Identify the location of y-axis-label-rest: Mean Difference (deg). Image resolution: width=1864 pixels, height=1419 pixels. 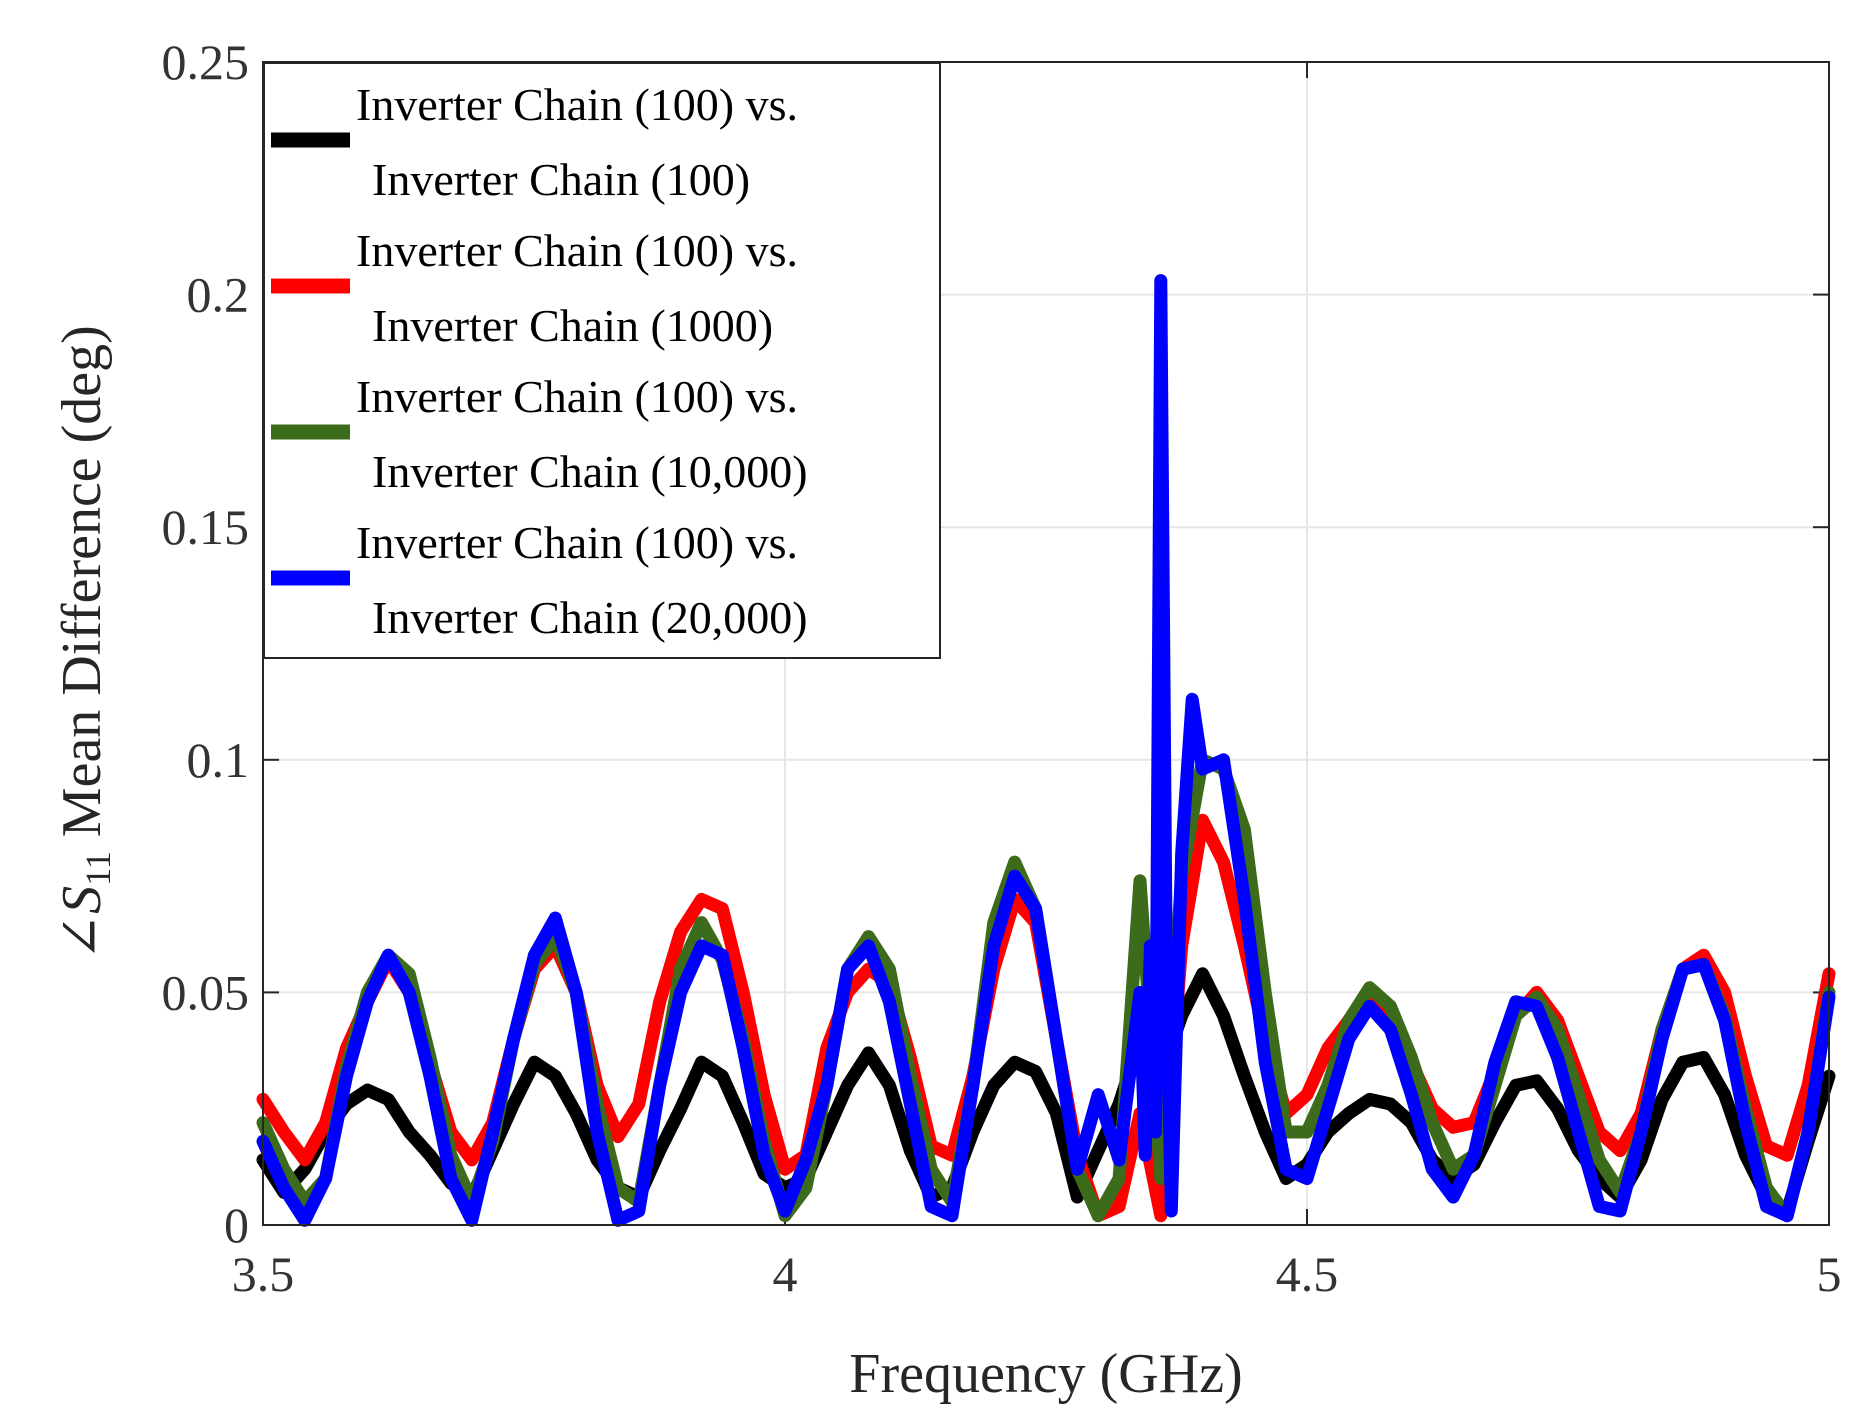
(82, 588).